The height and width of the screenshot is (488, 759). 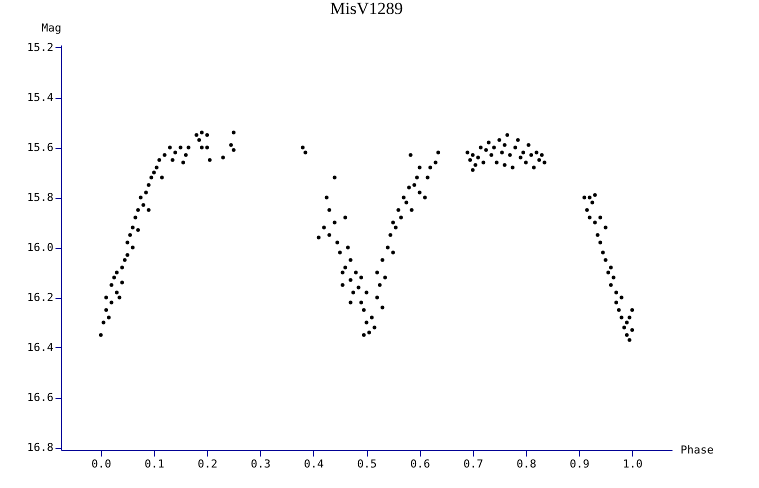 I want to click on y-axis-title: Mag, so click(x=52, y=28).